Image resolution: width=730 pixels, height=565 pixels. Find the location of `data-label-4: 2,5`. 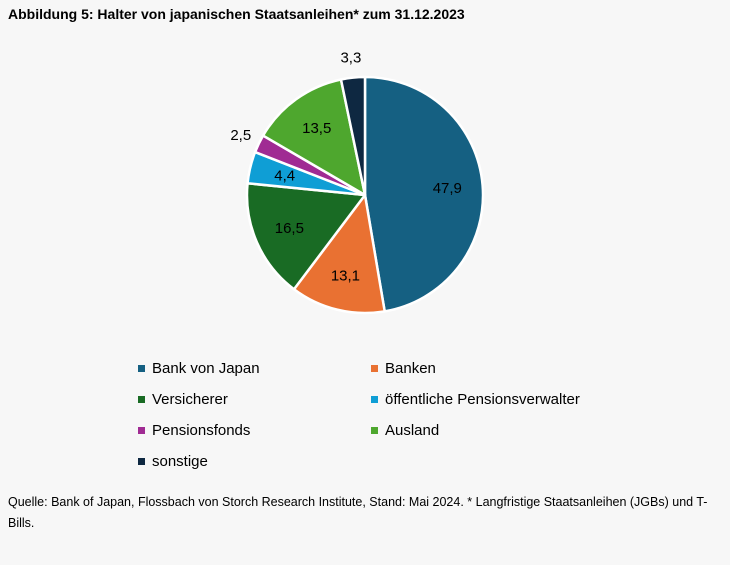

data-label-4: 2,5 is located at coordinates (240, 135).